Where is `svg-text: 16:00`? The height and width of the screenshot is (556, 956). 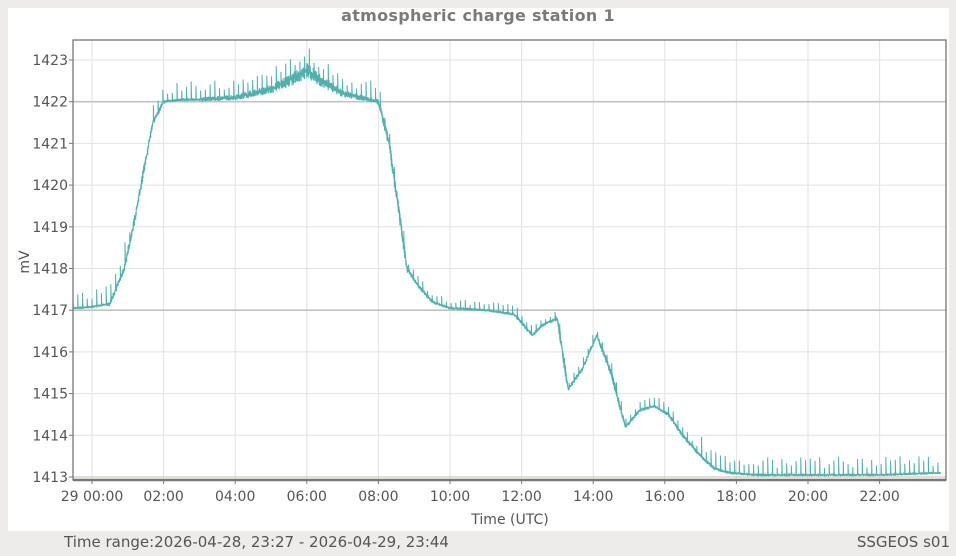
svg-text: 16:00 is located at coordinates (665, 497).